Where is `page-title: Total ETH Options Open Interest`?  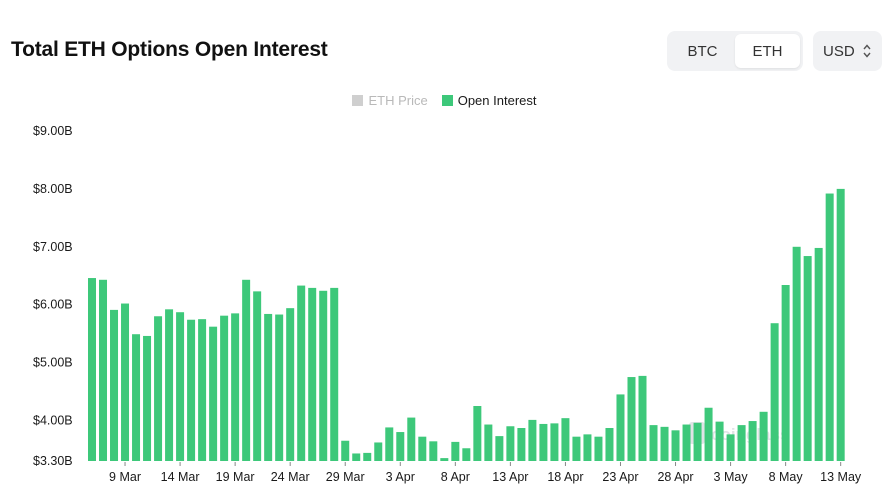 page-title: Total ETH Options Open Interest is located at coordinates (169, 49).